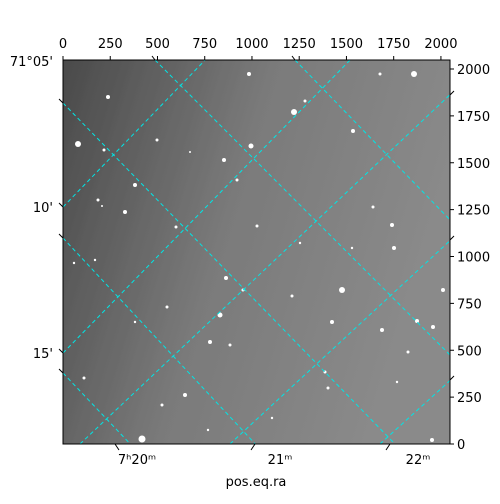 The width and height of the screenshot is (500, 504). What do you see at coordinates (110, 44) in the screenshot?
I see `x-tick-label: 250` at bounding box center [110, 44].